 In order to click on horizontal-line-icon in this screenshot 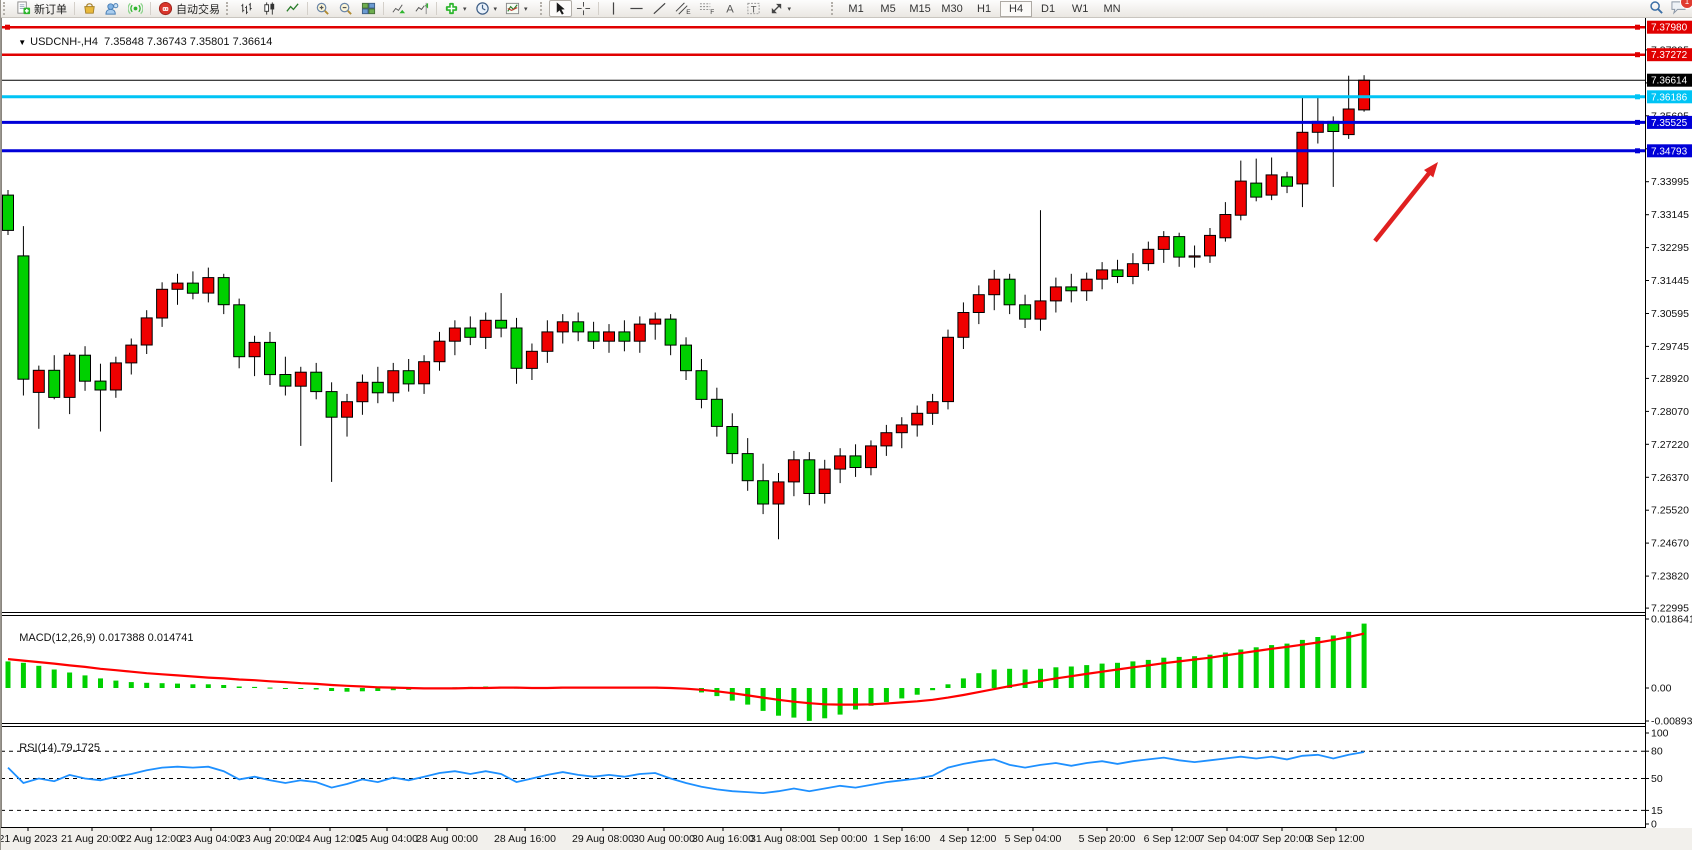, I will do `click(636, 8)`.